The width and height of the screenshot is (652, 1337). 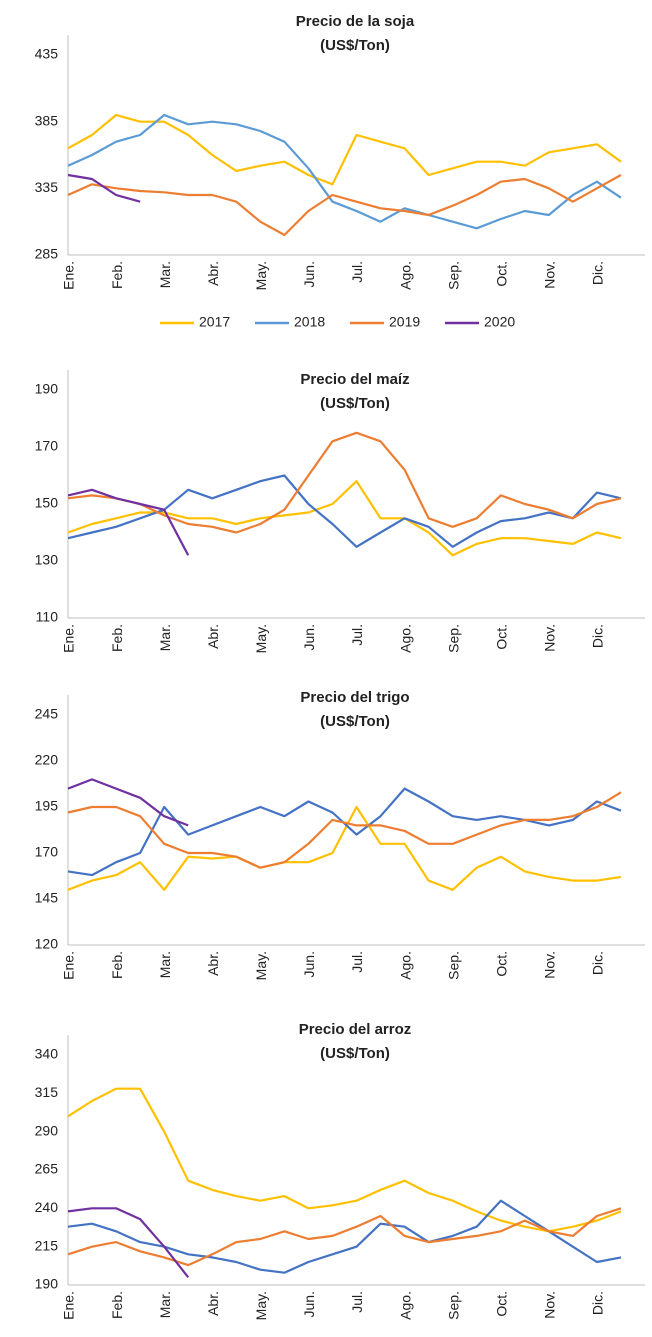 I want to click on y-tick-label: 110, so click(x=47, y=617).